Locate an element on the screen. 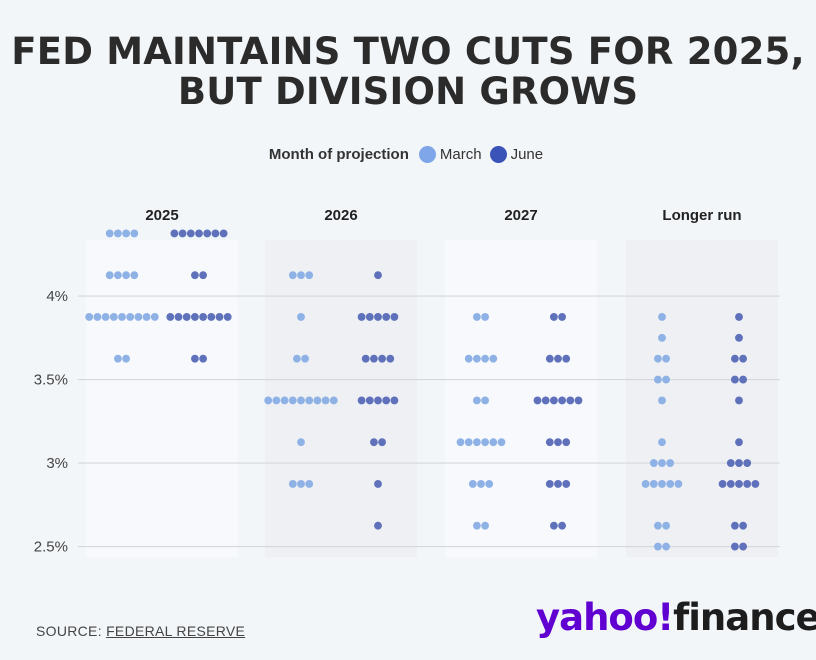  y-tick-label: 3% is located at coordinates (57, 463).